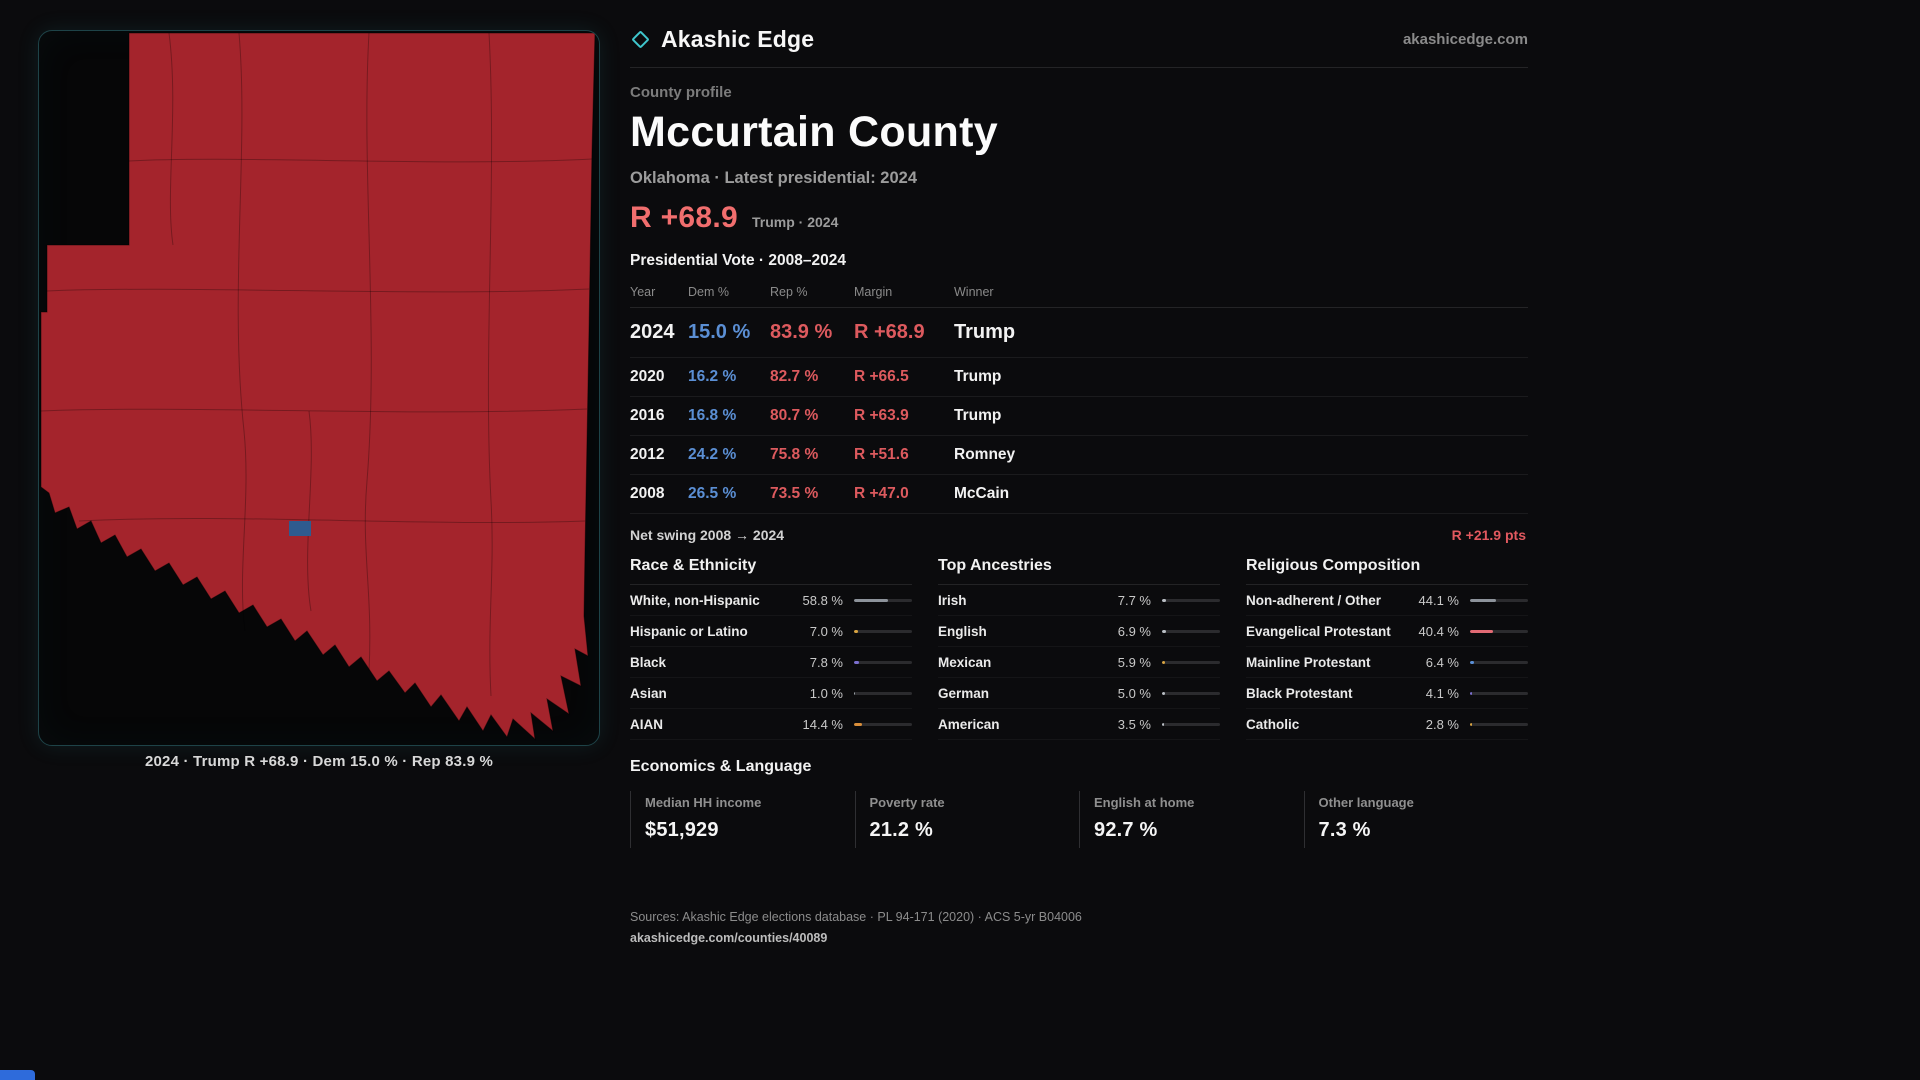 The height and width of the screenshot is (1080, 1920). What do you see at coordinates (1134, 662) in the screenshot?
I see `demo-value: 5.9 %` at bounding box center [1134, 662].